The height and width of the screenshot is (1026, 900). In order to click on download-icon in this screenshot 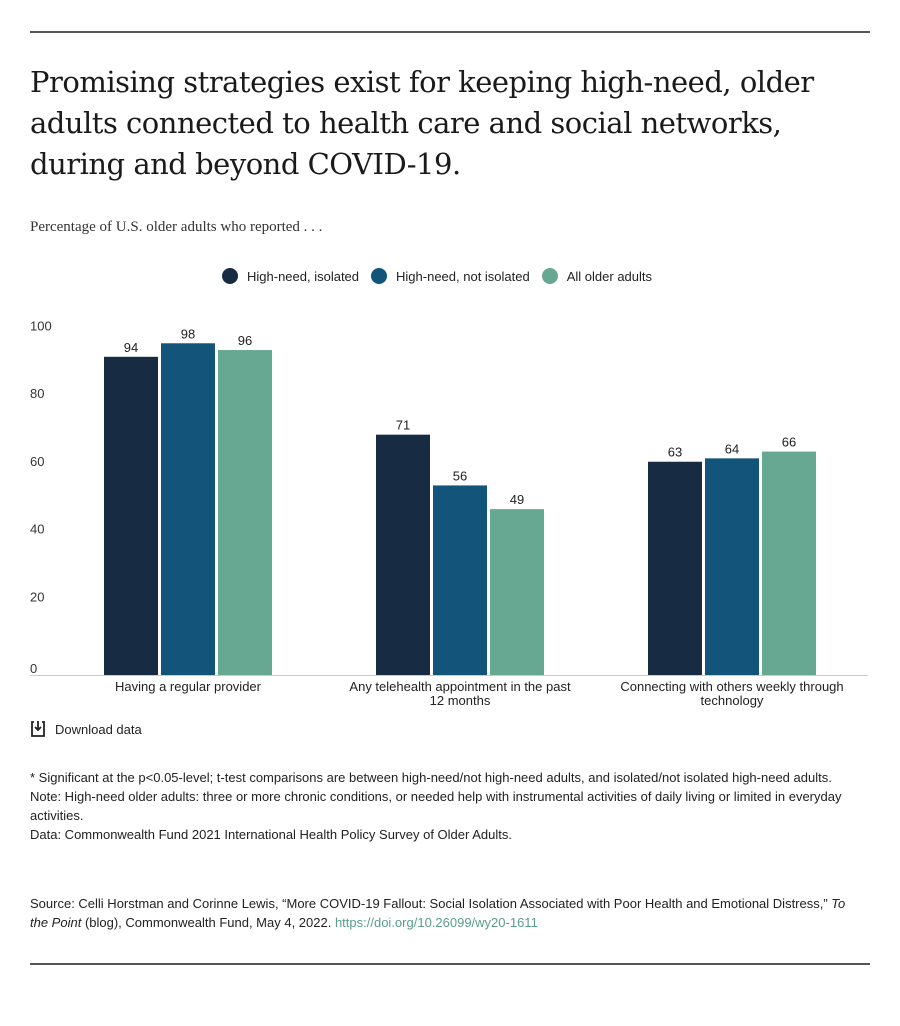, I will do `click(38, 729)`.